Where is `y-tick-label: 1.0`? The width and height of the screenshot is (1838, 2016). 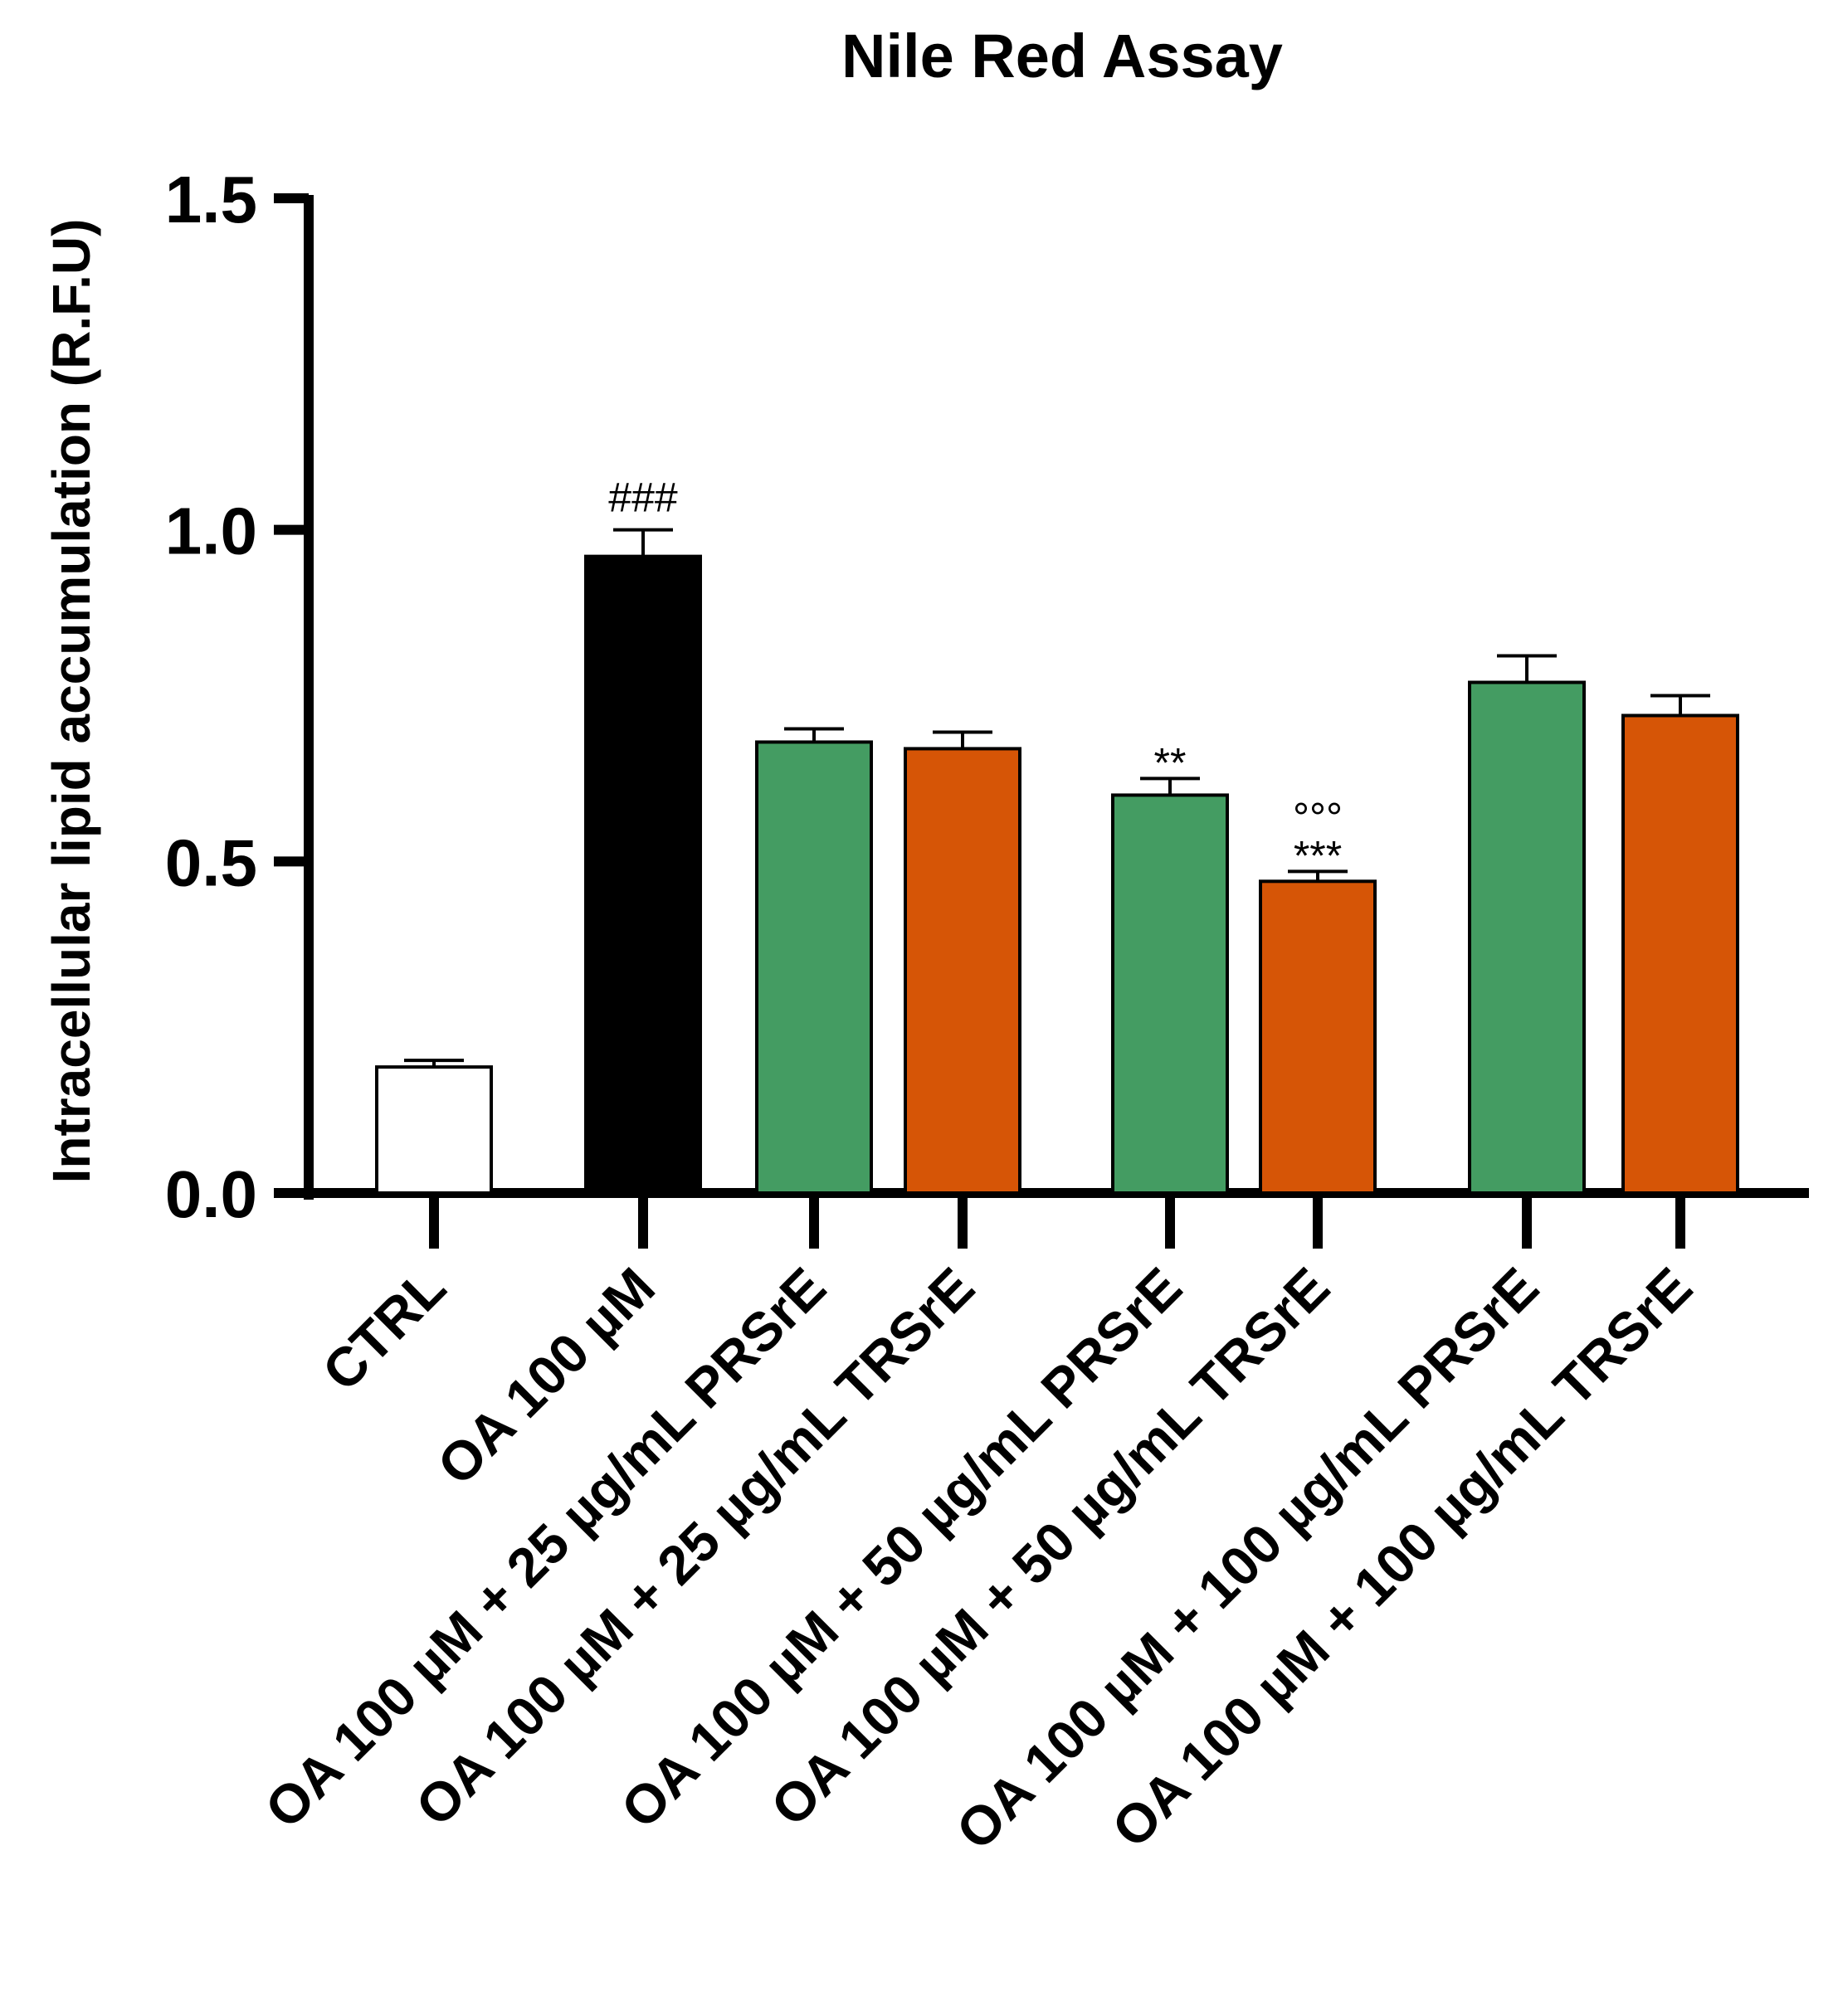
y-tick-label: 1.0 is located at coordinates (211, 531).